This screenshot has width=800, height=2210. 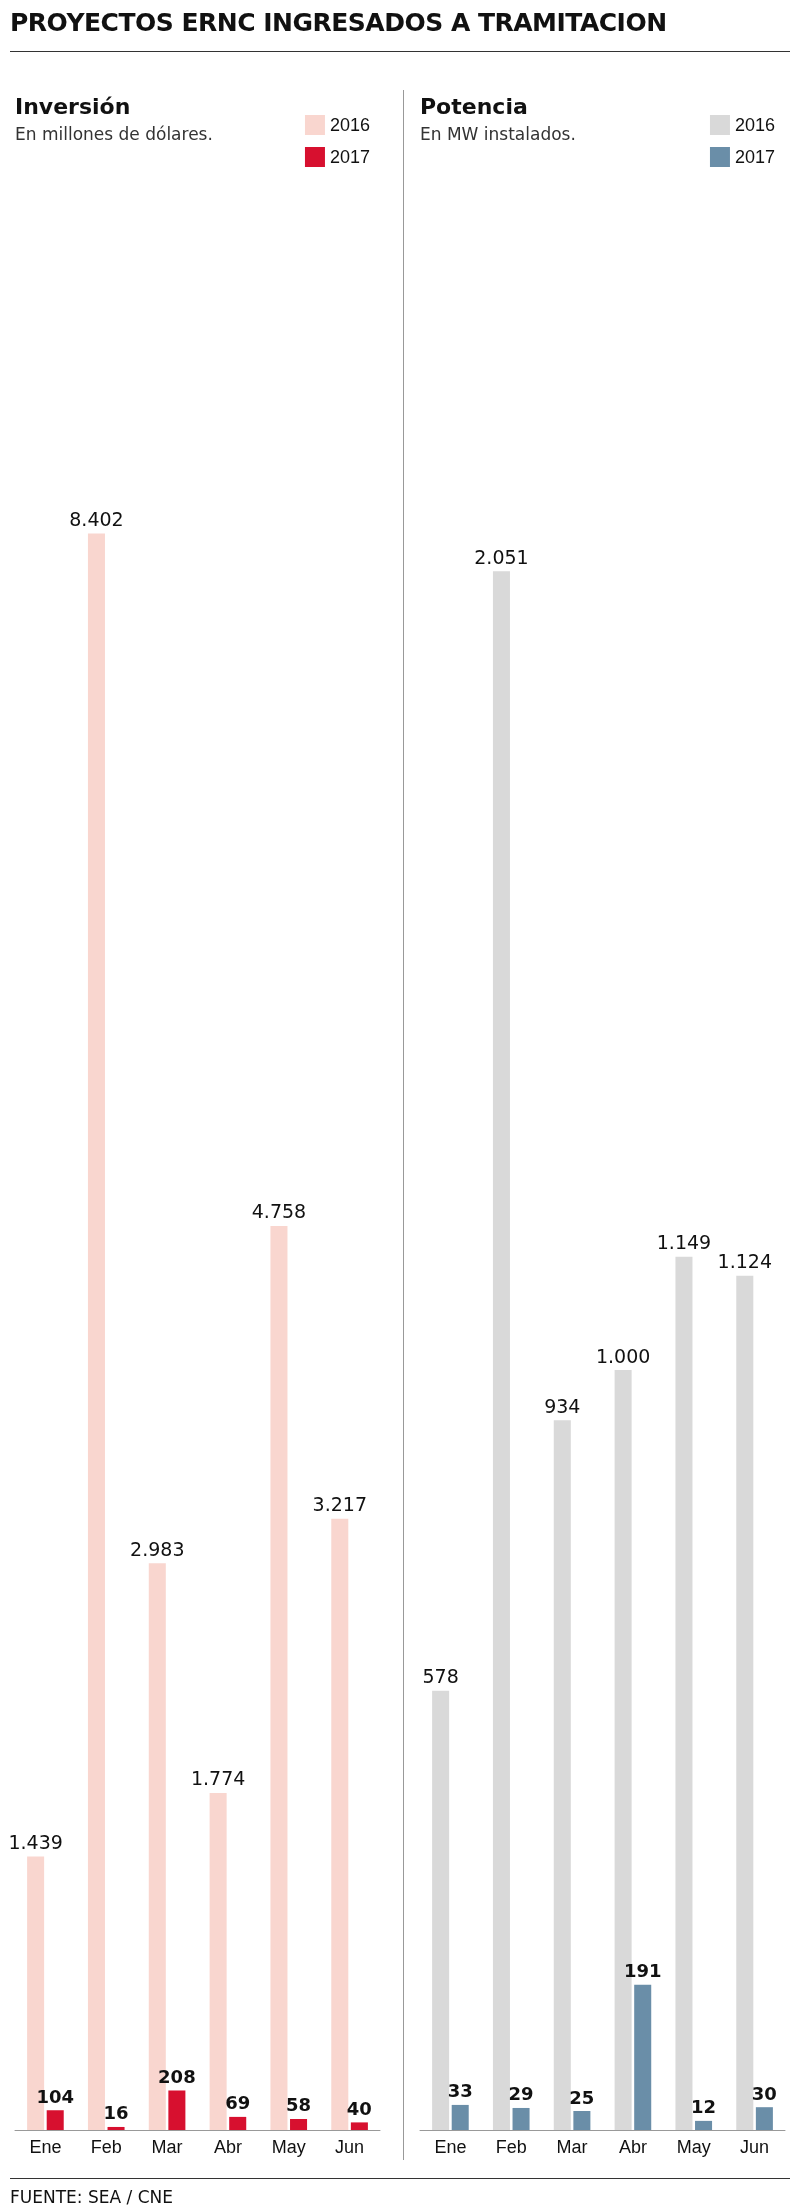 What do you see at coordinates (460, 2091) in the screenshot?
I see `data-label: 33` at bounding box center [460, 2091].